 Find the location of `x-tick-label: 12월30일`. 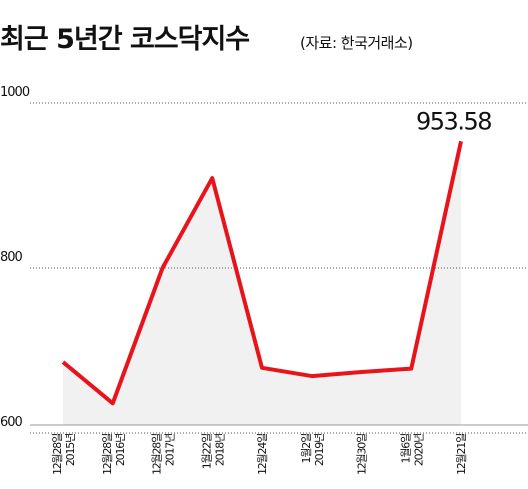

x-tick-label: 12월30일 is located at coordinates (362, 454).